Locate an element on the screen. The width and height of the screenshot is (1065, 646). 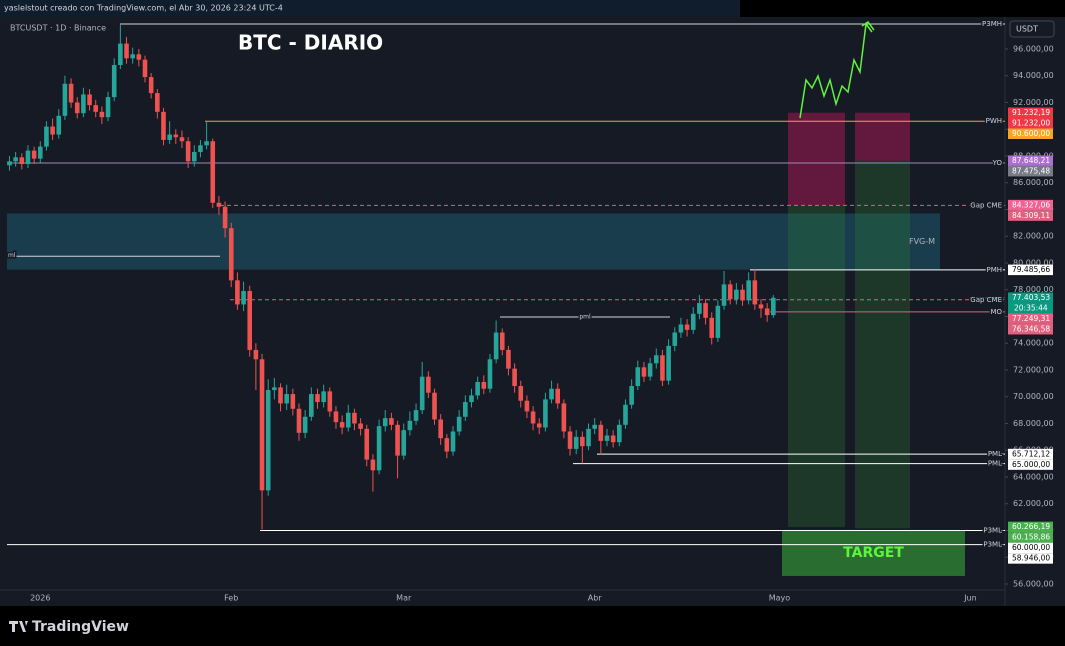
price-tag-label: 76.346,58 is located at coordinates (1031, 328).